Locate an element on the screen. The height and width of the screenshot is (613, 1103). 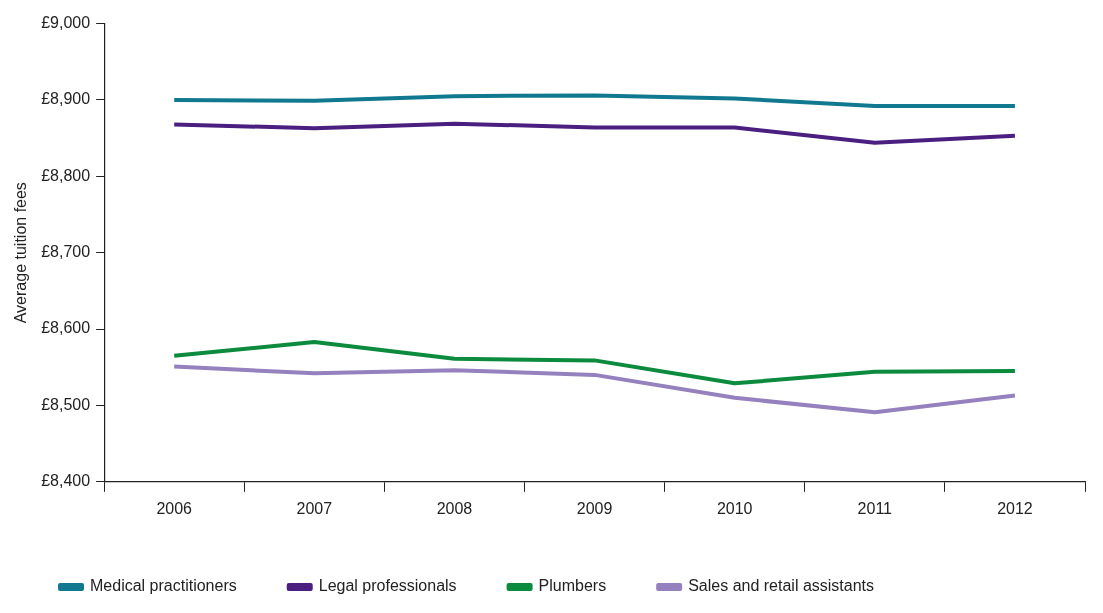
x-tick-label: 2006 is located at coordinates (174, 508).